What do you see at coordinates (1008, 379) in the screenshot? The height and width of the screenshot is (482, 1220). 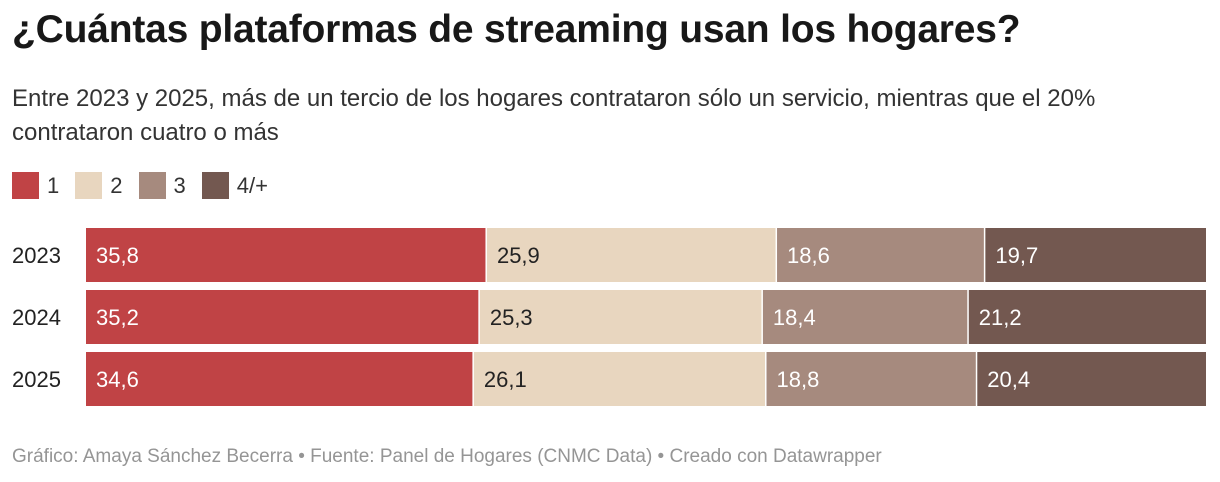 I see `data-label-2025-4: 20,4` at bounding box center [1008, 379].